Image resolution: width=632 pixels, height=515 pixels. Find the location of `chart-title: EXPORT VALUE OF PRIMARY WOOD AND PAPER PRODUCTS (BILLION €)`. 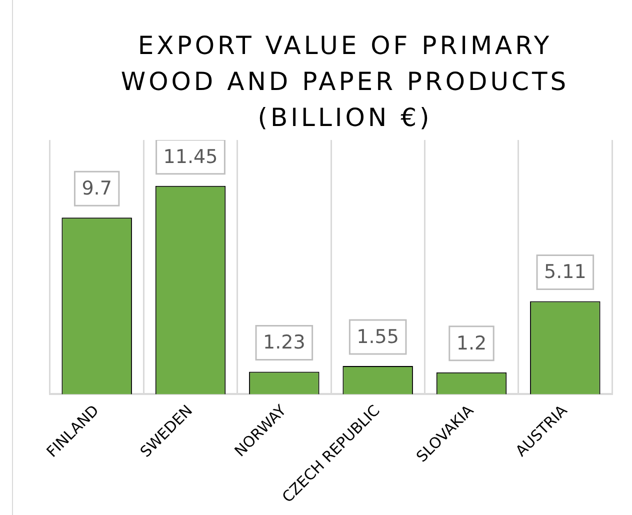

chart-title: EXPORT VALUE OF PRIMARY WOOD AND PAPER PRODUCTS (BILLION €) is located at coordinates (345, 82).